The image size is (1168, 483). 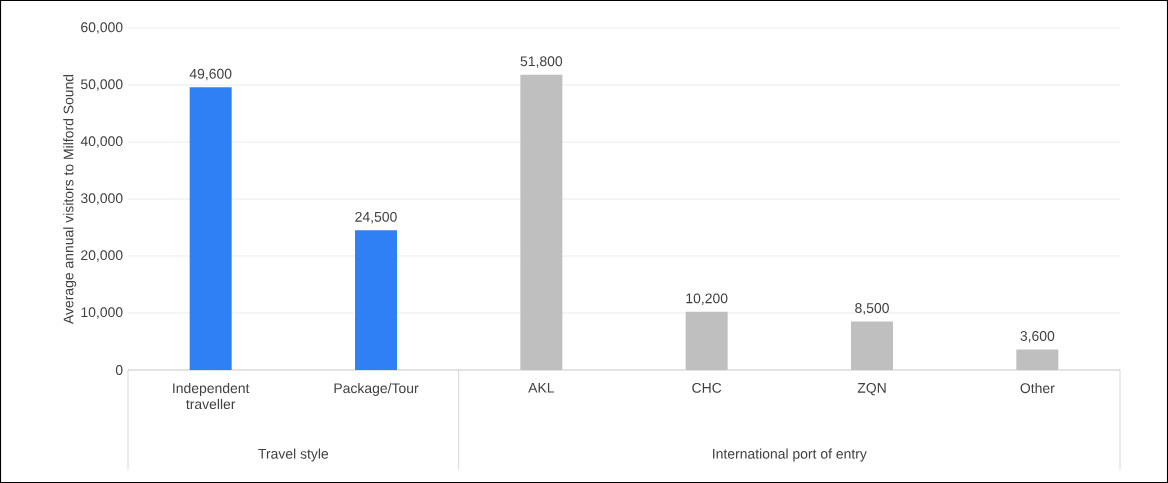 What do you see at coordinates (376, 217) in the screenshot?
I see `data-label: 24,500` at bounding box center [376, 217].